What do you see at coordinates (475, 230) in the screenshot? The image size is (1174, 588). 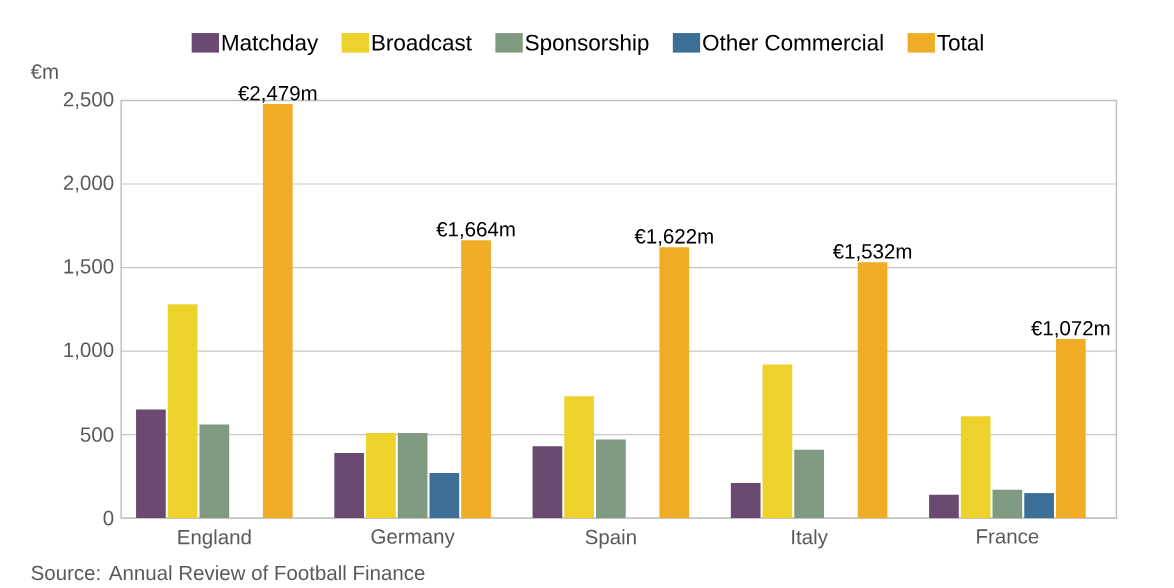 I see `data-label: €1,664m` at bounding box center [475, 230].